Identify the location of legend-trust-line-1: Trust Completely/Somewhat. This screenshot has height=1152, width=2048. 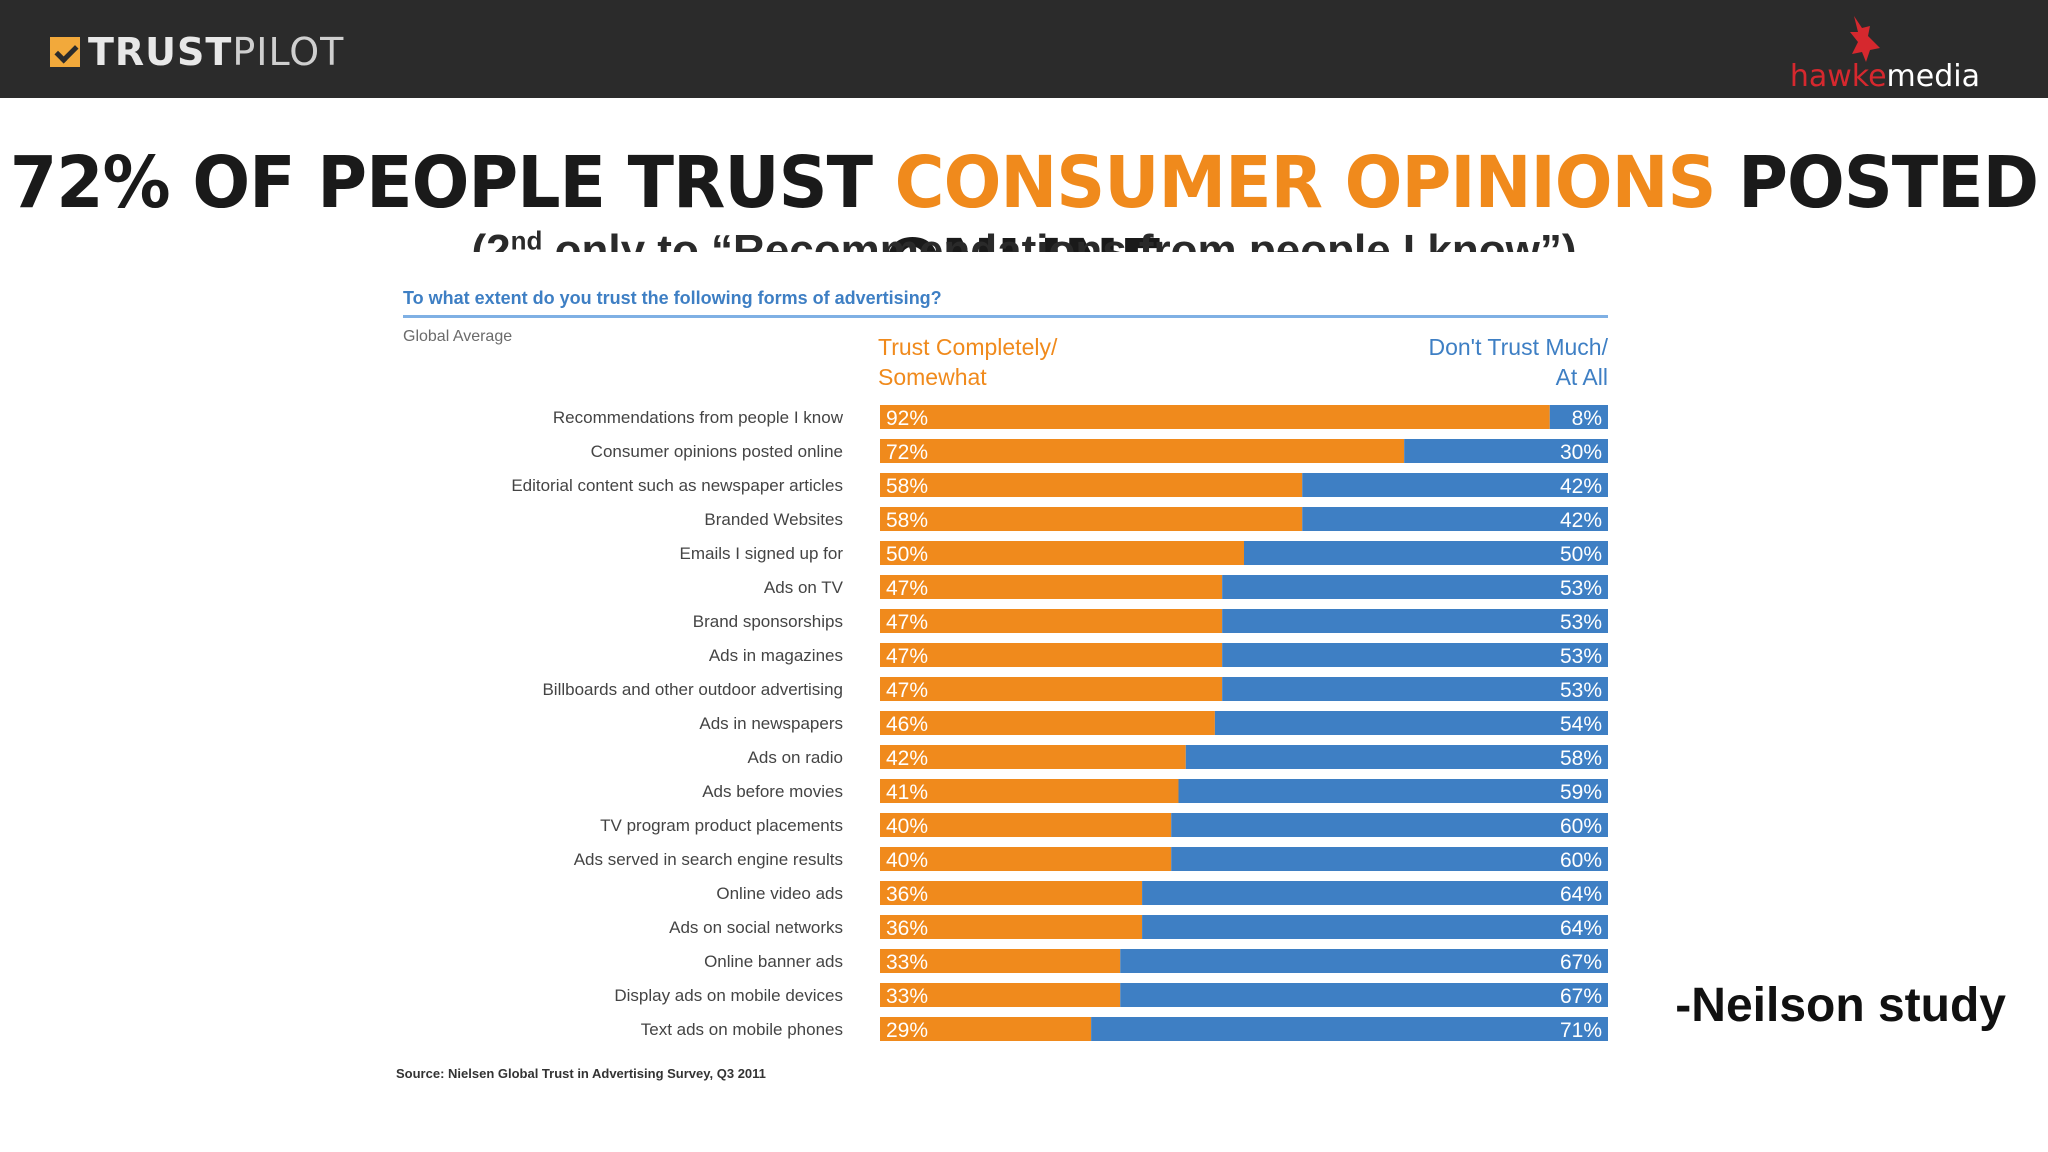
(967, 362).